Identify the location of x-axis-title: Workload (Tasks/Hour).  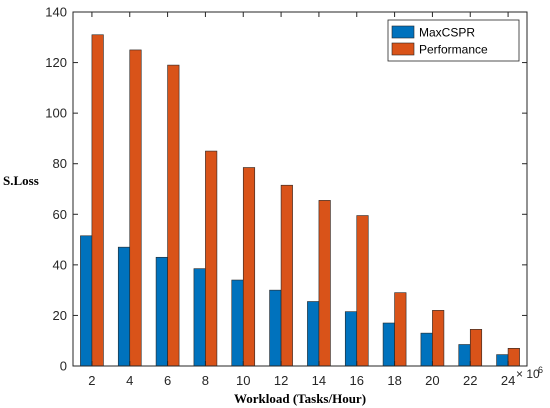
(300, 398).